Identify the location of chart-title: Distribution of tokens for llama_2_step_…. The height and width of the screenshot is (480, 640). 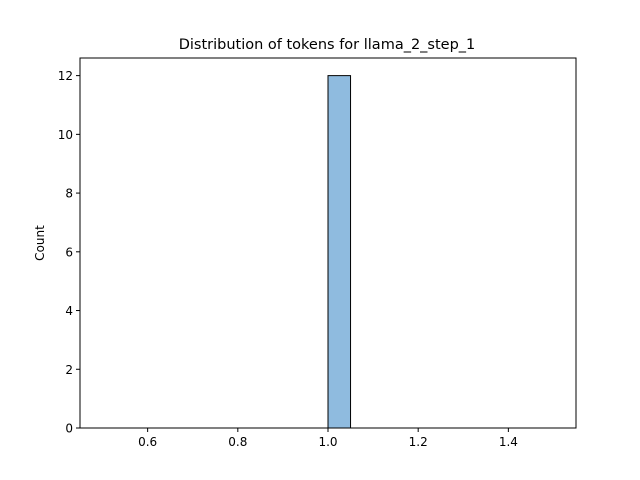
(327, 45).